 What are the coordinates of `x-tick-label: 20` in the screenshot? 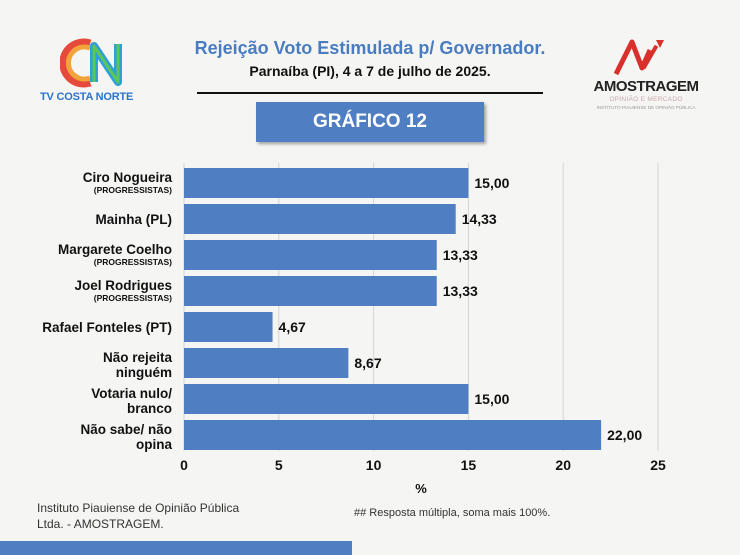 It's located at (563, 465).